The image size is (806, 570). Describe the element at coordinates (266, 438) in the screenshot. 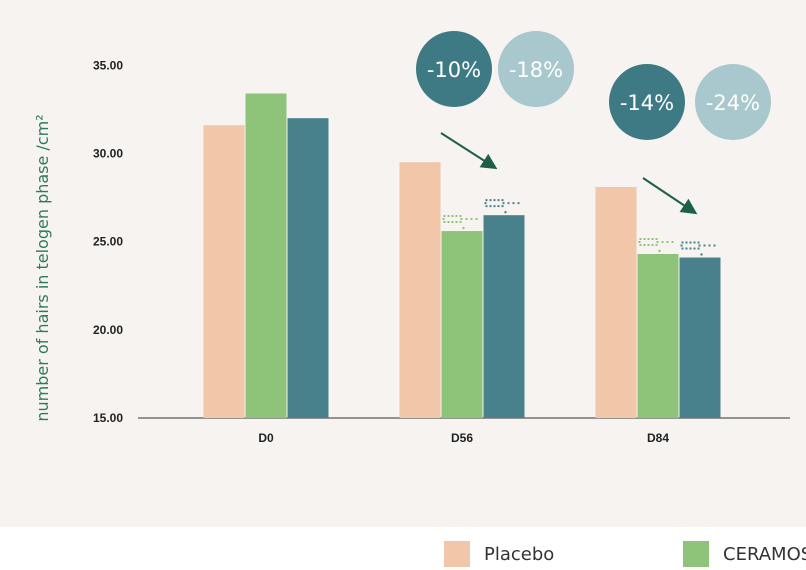

I see `x-tick-label: D0` at that location.